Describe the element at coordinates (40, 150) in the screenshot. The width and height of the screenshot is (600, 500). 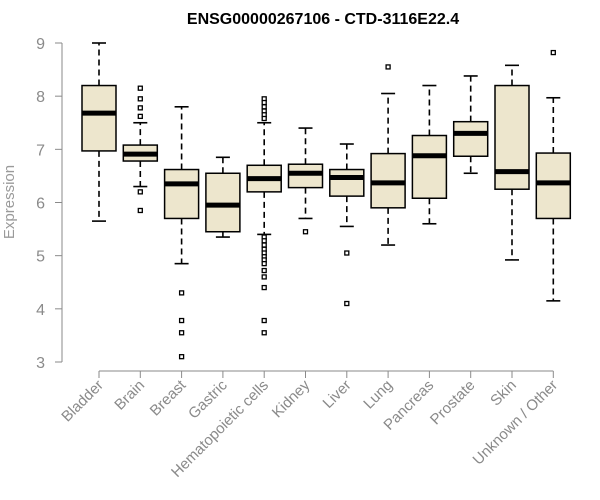
I see `y-tick-label: 7` at that location.